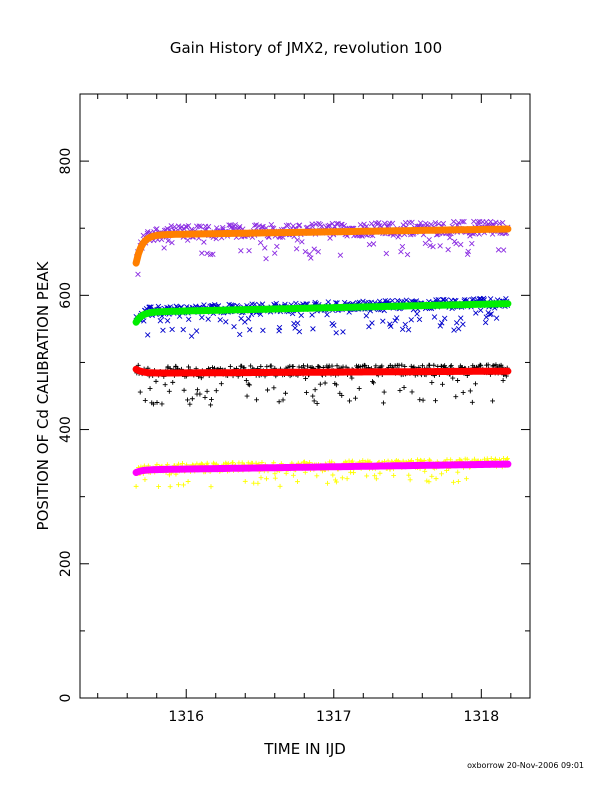 Image resolution: width=612 pixels, height=792 pixels. Describe the element at coordinates (66, 563) in the screenshot. I see `y-tick-label: 200` at that location.